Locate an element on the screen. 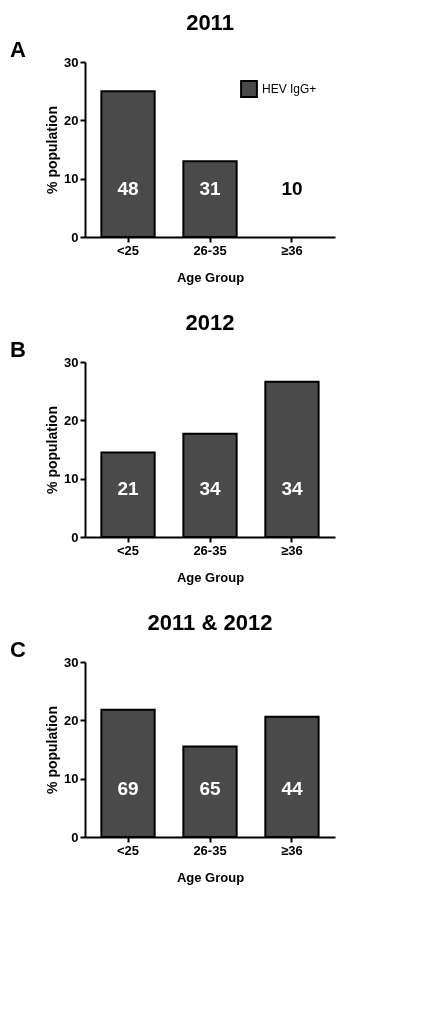 This screenshot has width=423, height=1021. annotation: 44 is located at coordinates (292, 788).